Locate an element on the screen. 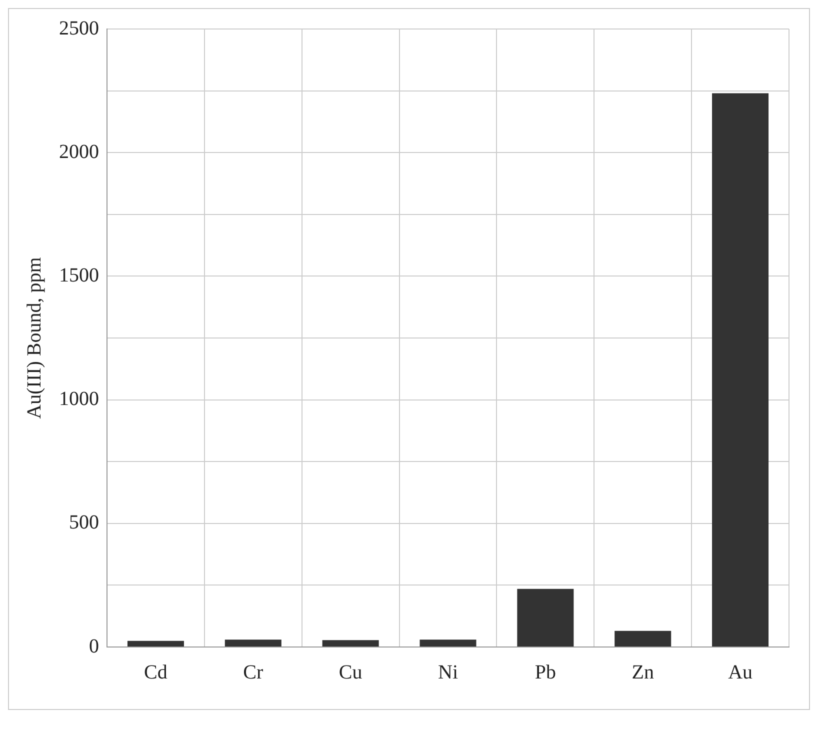  y-tick-label: 1000 is located at coordinates (79, 399).